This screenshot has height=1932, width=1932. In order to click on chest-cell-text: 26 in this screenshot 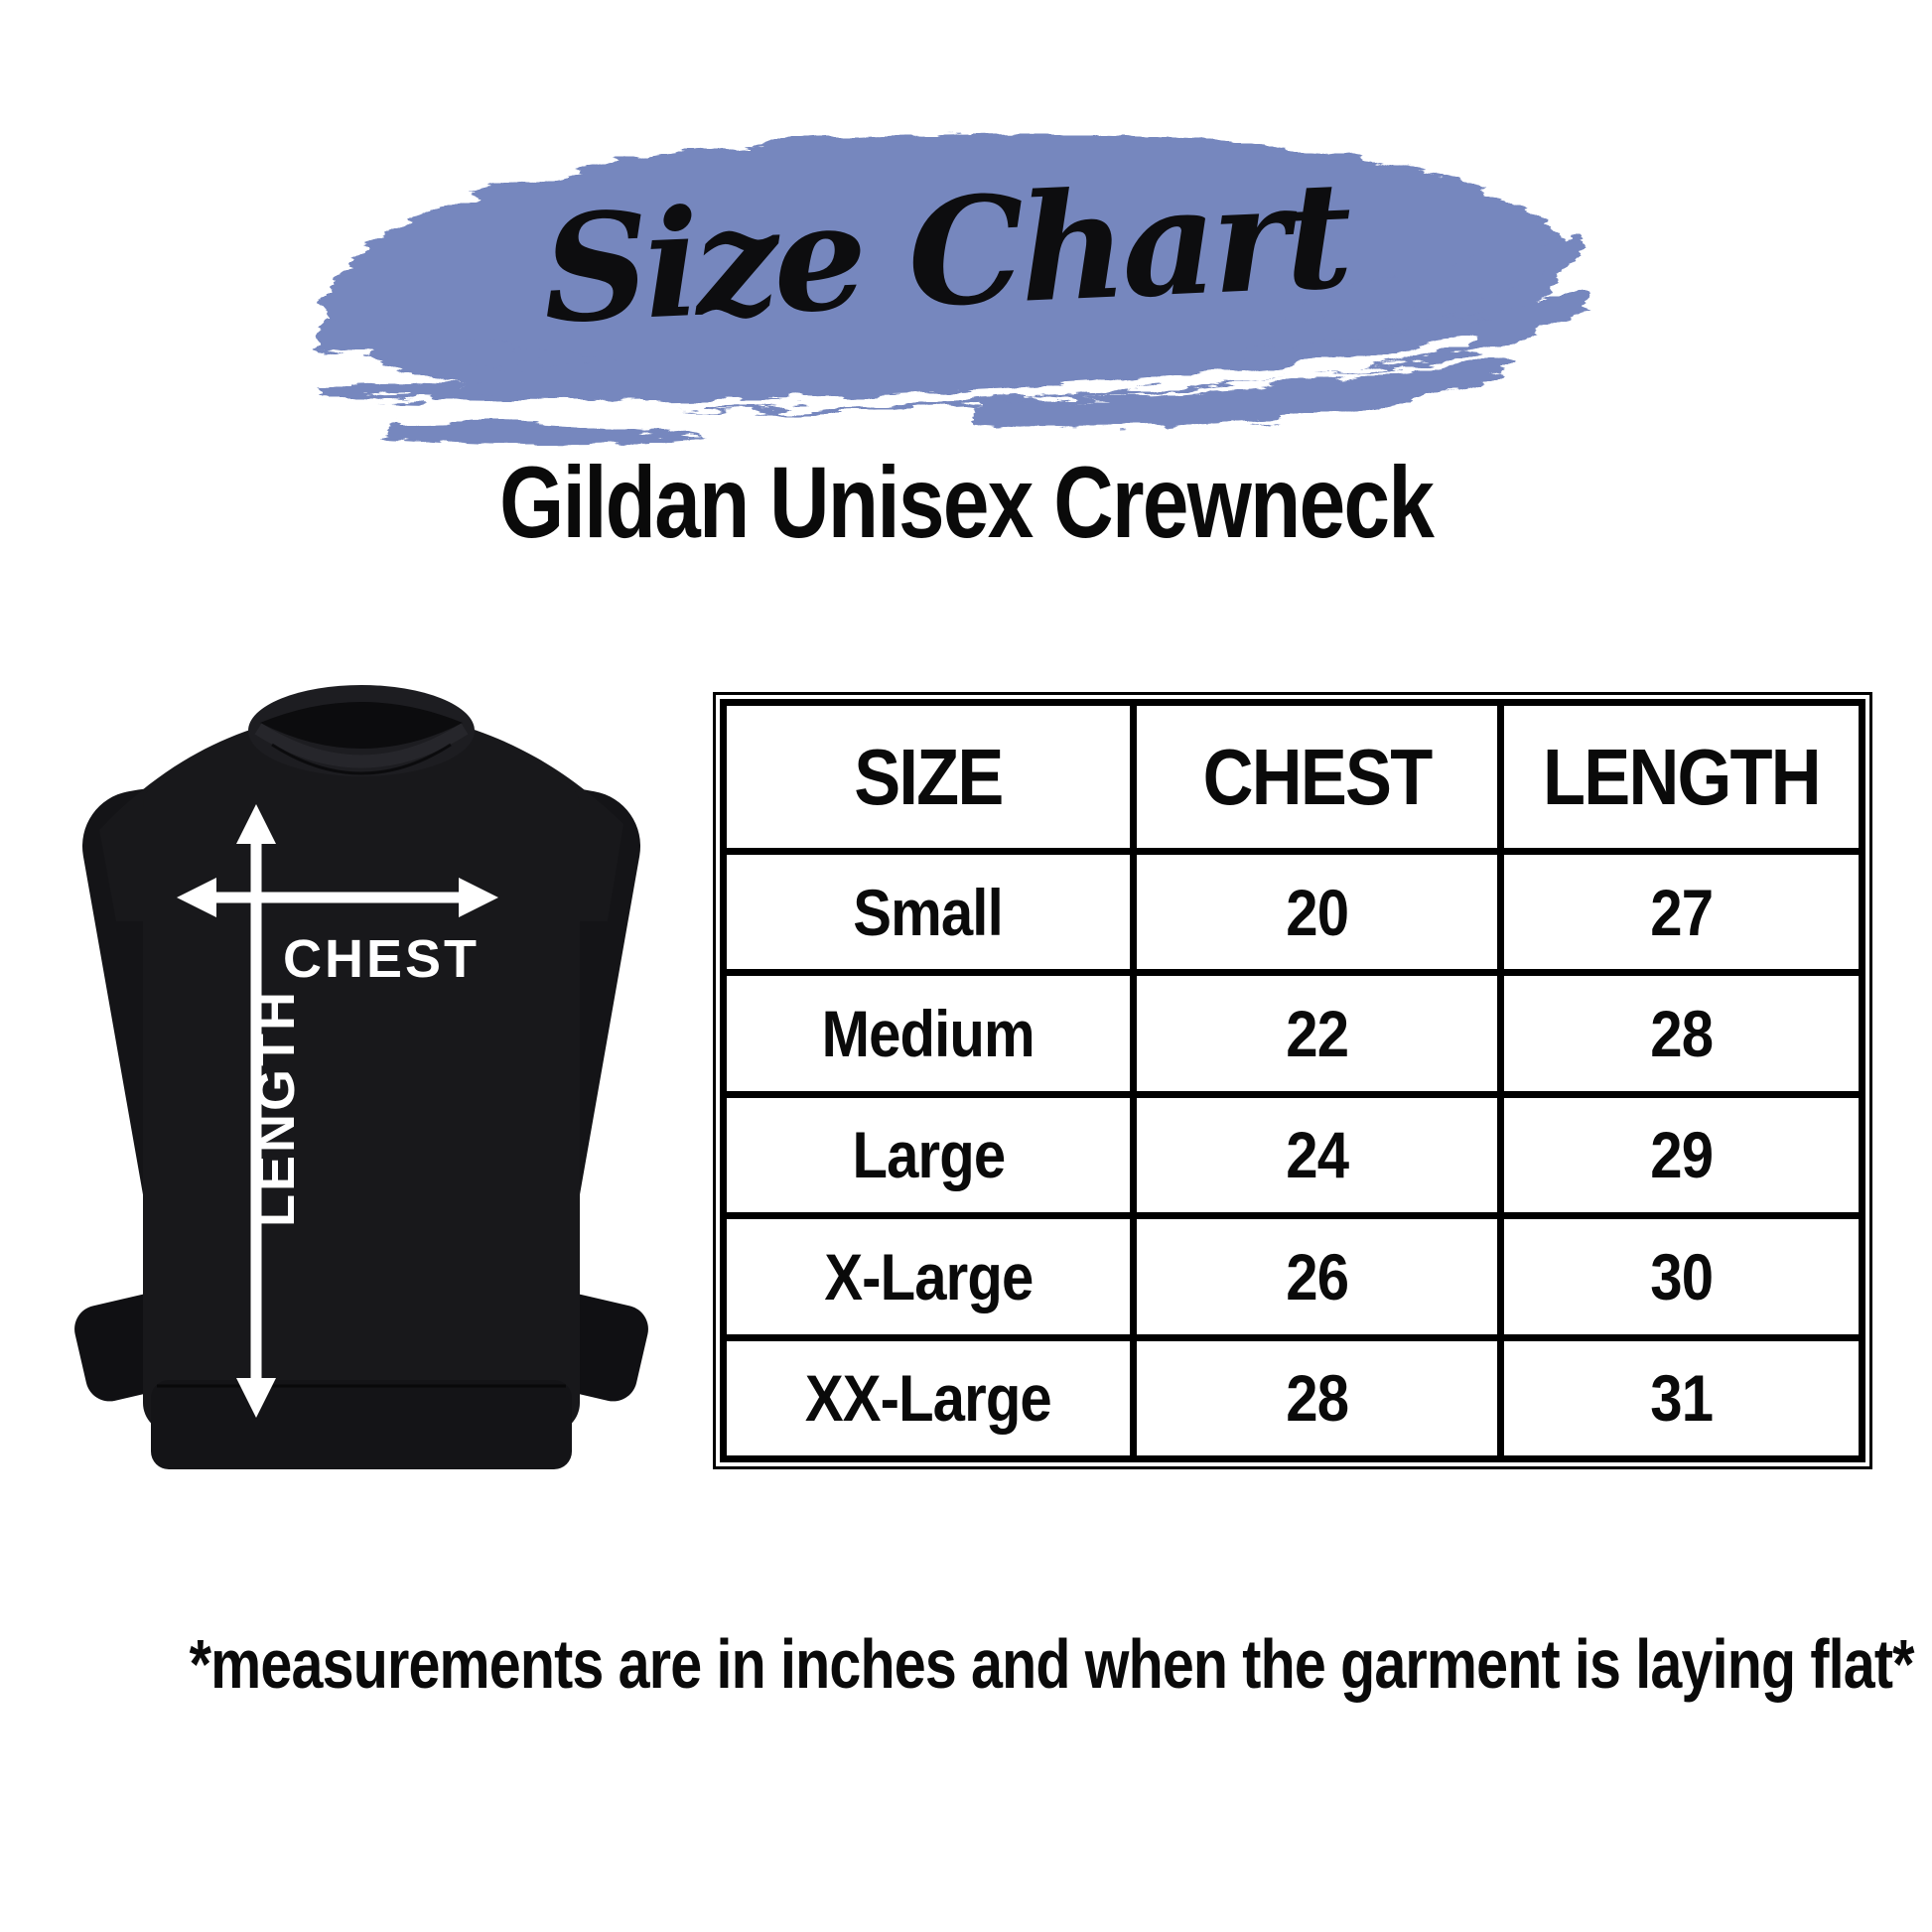, I will do `click(1318, 1276)`.